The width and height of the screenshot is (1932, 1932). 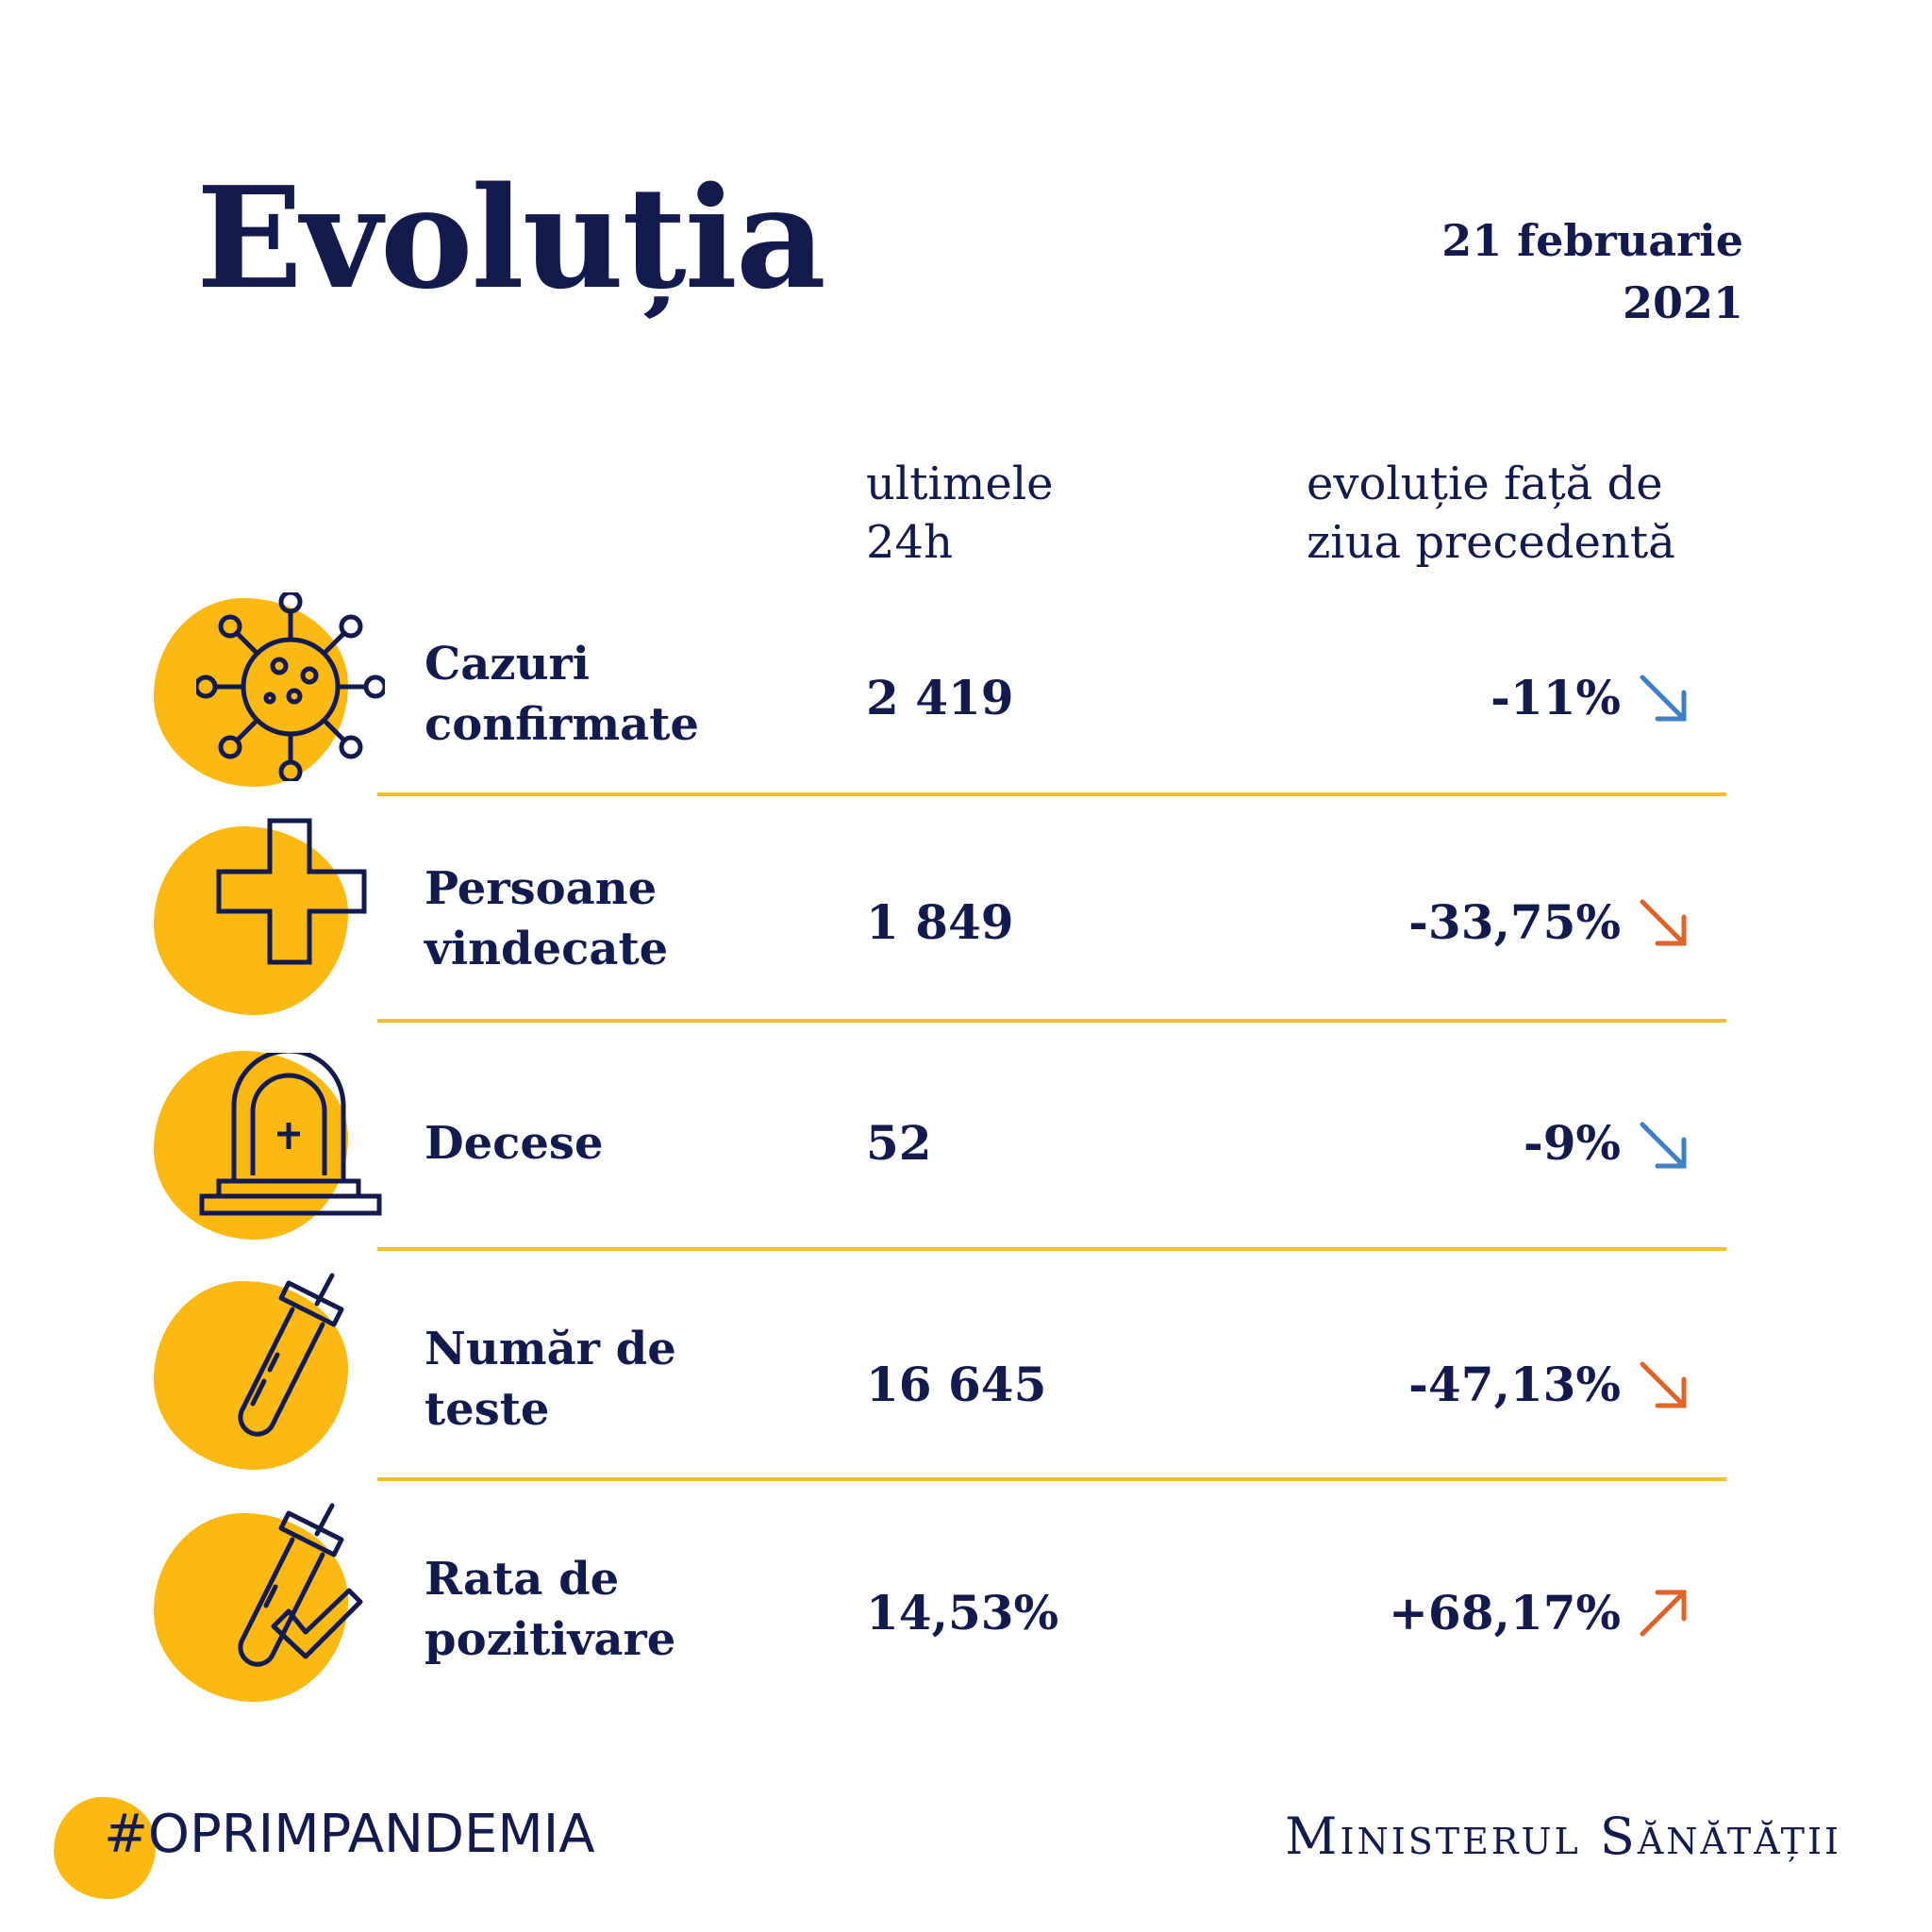 I want to click on stat-value-24h: 2 419, so click(x=940, y=697).